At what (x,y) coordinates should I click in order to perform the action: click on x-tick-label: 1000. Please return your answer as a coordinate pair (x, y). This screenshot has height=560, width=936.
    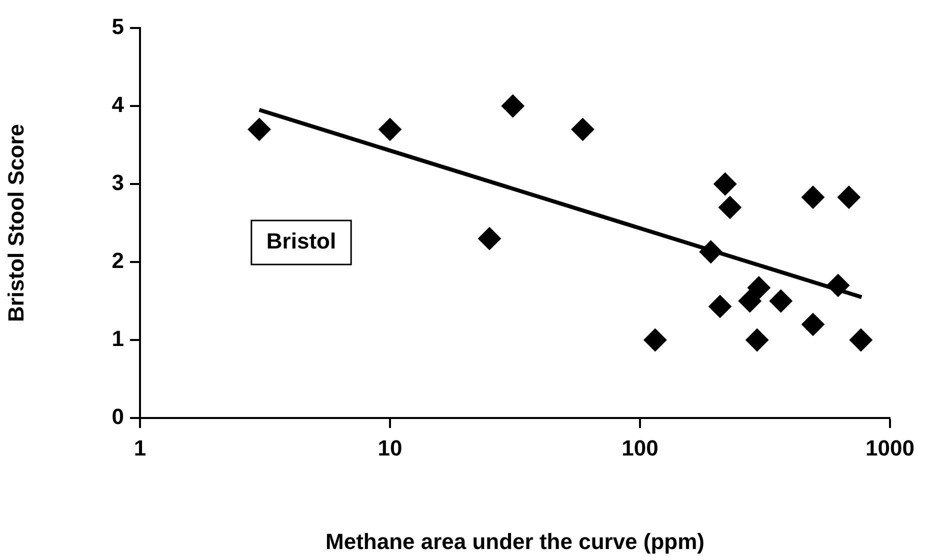
    Looking at the image, I should click on (890, 447).